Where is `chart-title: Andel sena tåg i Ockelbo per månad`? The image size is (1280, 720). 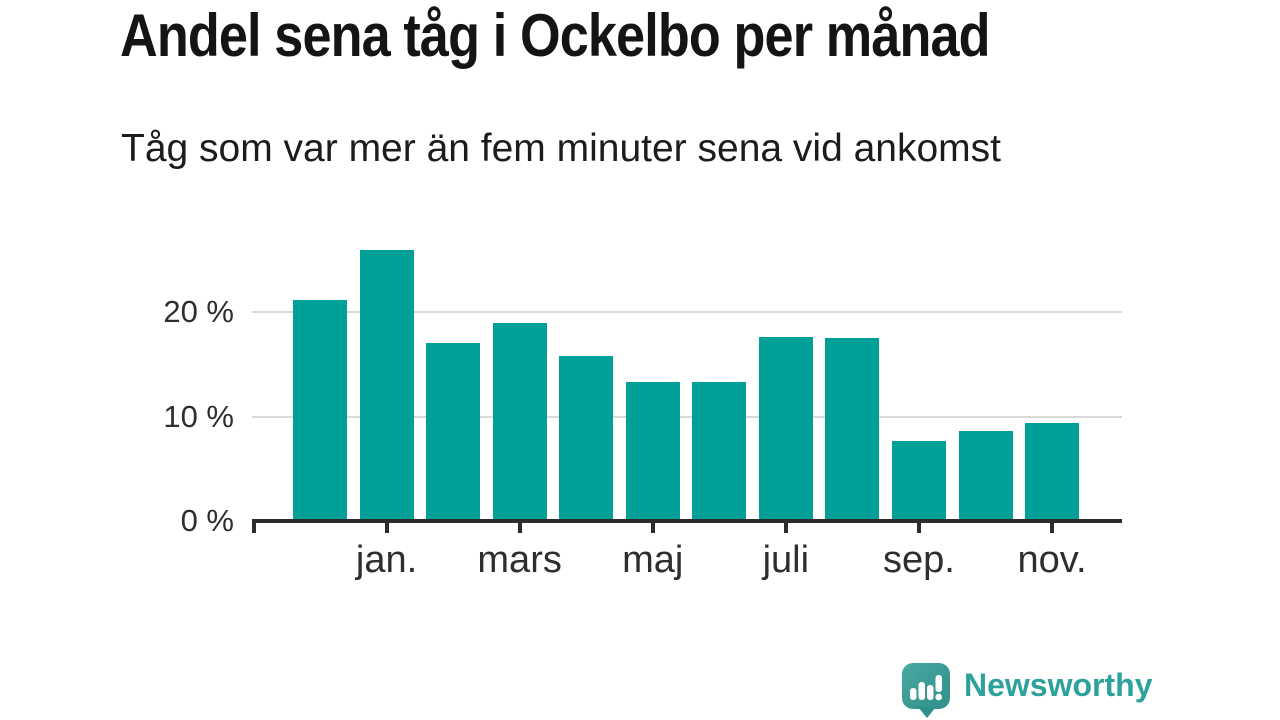 chart-title: Andel sena tåg i Ockelbo per månad is located at coordinates (555, 35).